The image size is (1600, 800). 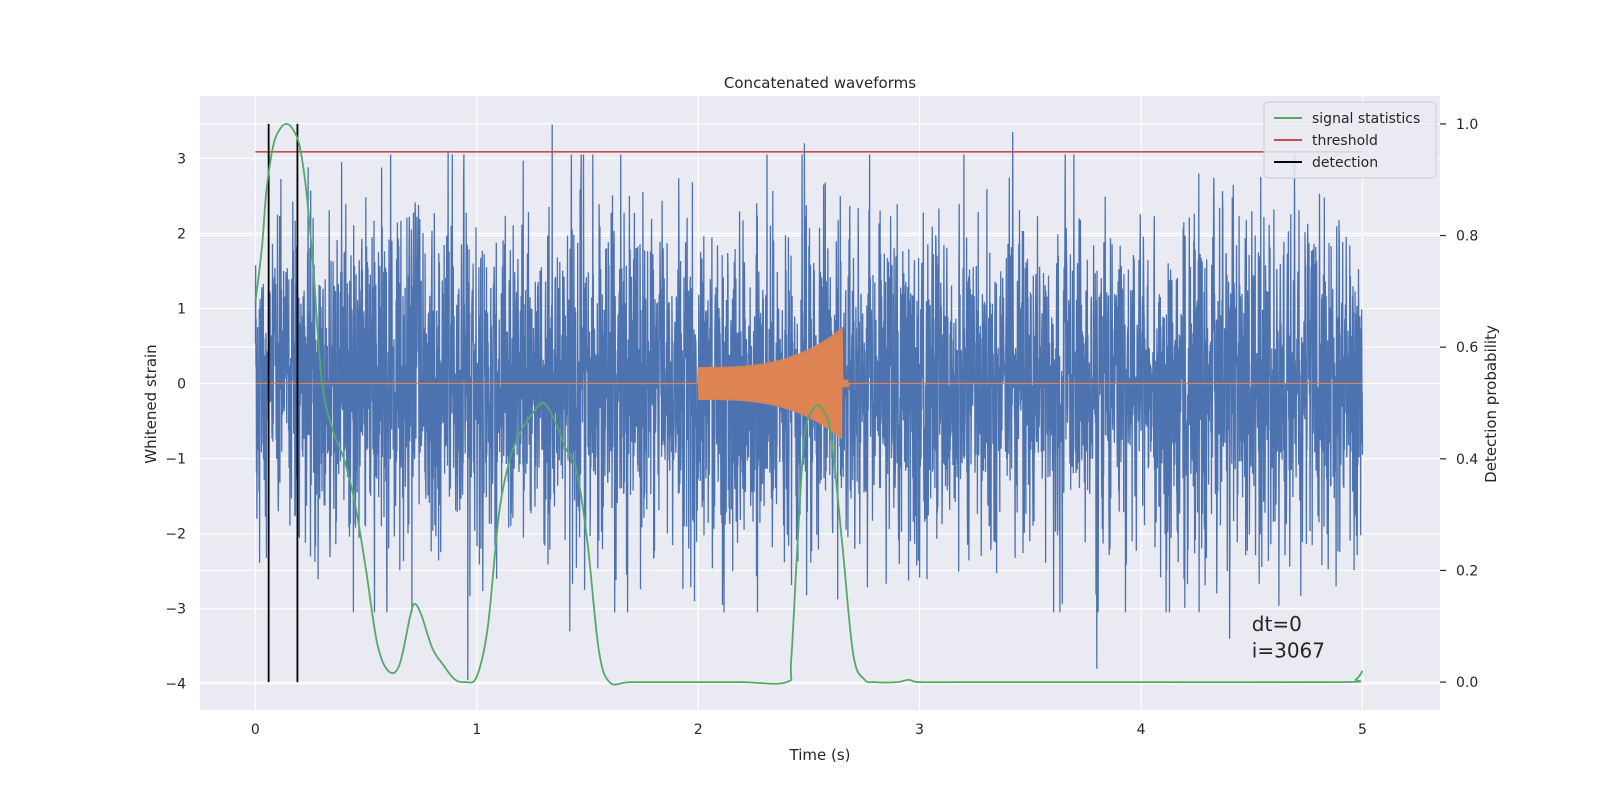 What do you see at coordinates (175, 535) in the screenshot?
I see `y-tick-label: −2` at bounding box center [175, 535].